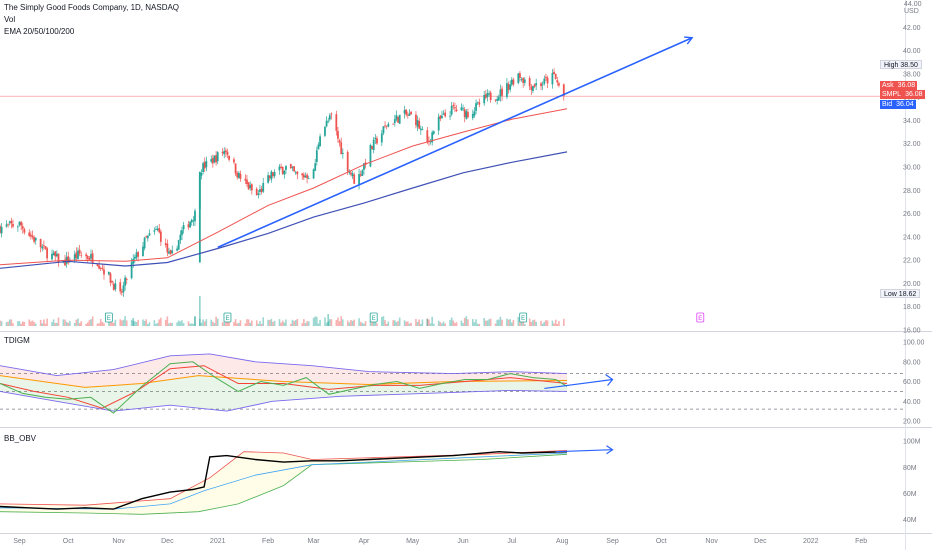 This screenshot has width=932, height=550. Describe the element at coordinates (899, 85) in the screenshot. I see `ask-tag: Ask 36.08` at that location.